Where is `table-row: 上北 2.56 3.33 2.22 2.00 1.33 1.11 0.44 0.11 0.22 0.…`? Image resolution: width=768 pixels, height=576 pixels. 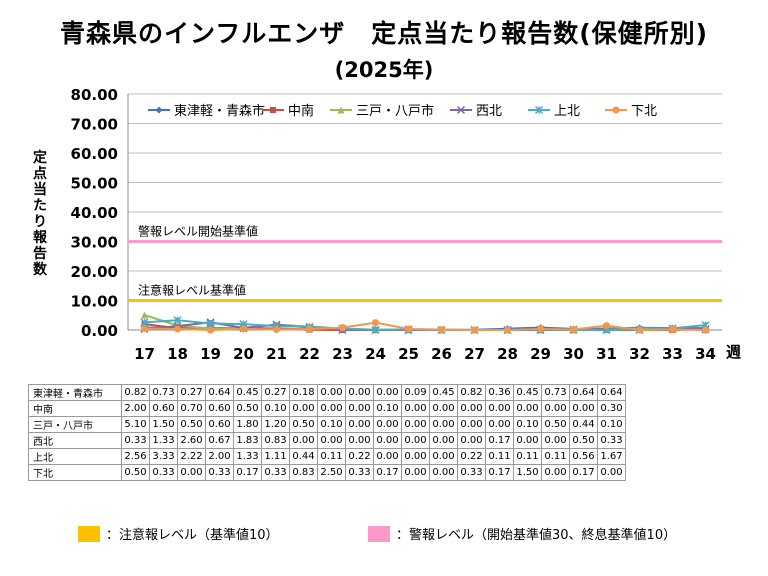 table-row: 上北 2.56 3.33 2.22 2.00 1.33 1.11 0.44 0.11 0.22 0.… is located at coordinates (327, 456).